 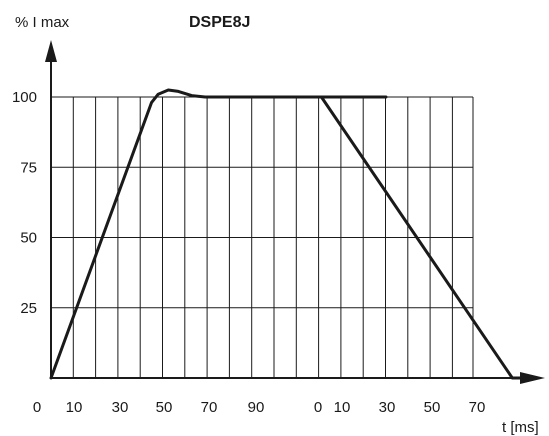 What do you see at coordinates (342, 407) in the screenshot?
I see `x-tick-label-6: 10` at bounding box center [342, 407].